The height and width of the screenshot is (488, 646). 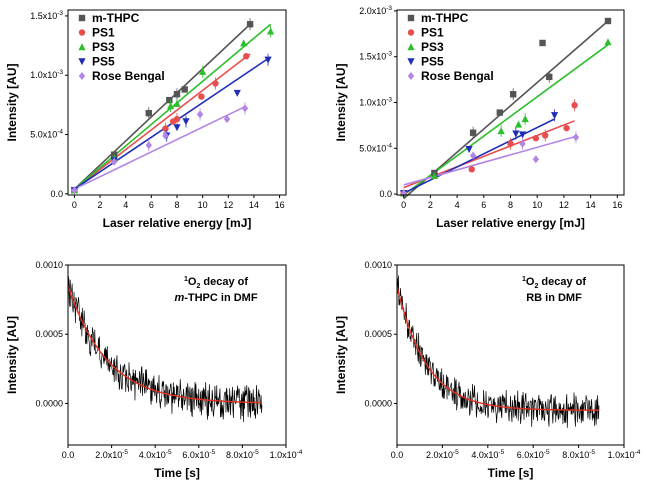 I want to click on y-tick-label: 1.5x10⁻³, so click(x=46, y=15).